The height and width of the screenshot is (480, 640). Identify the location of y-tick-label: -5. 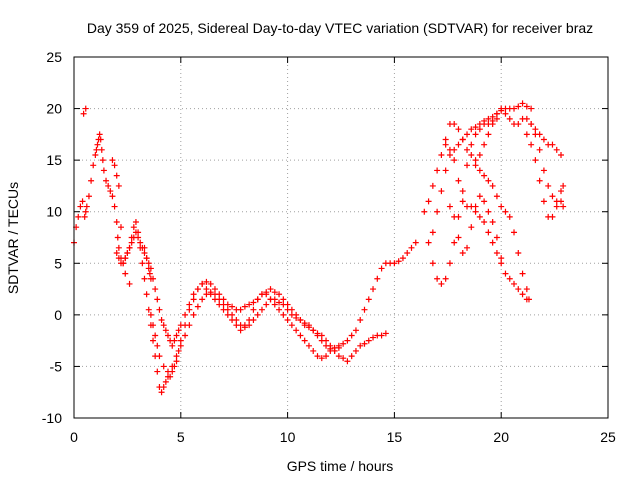
(56, 366).